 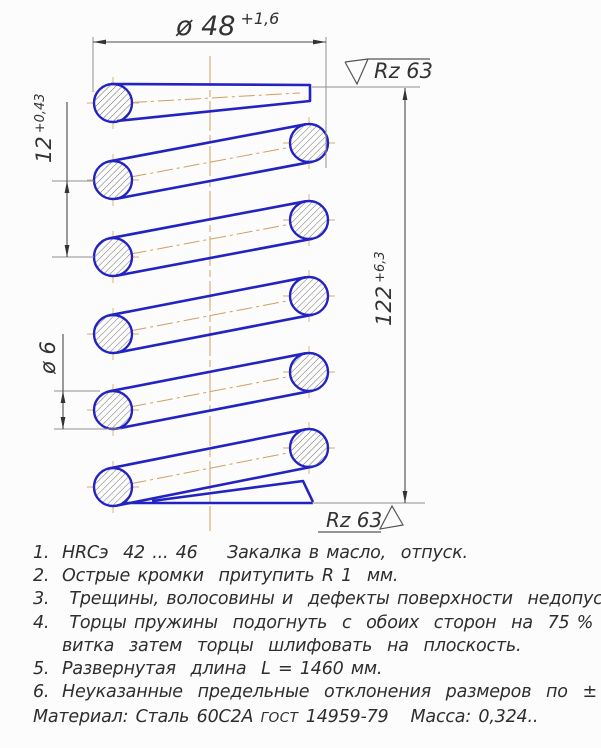 I want to click on dim-pitch-label: 12 +0,43, so click(x=44, y=128).